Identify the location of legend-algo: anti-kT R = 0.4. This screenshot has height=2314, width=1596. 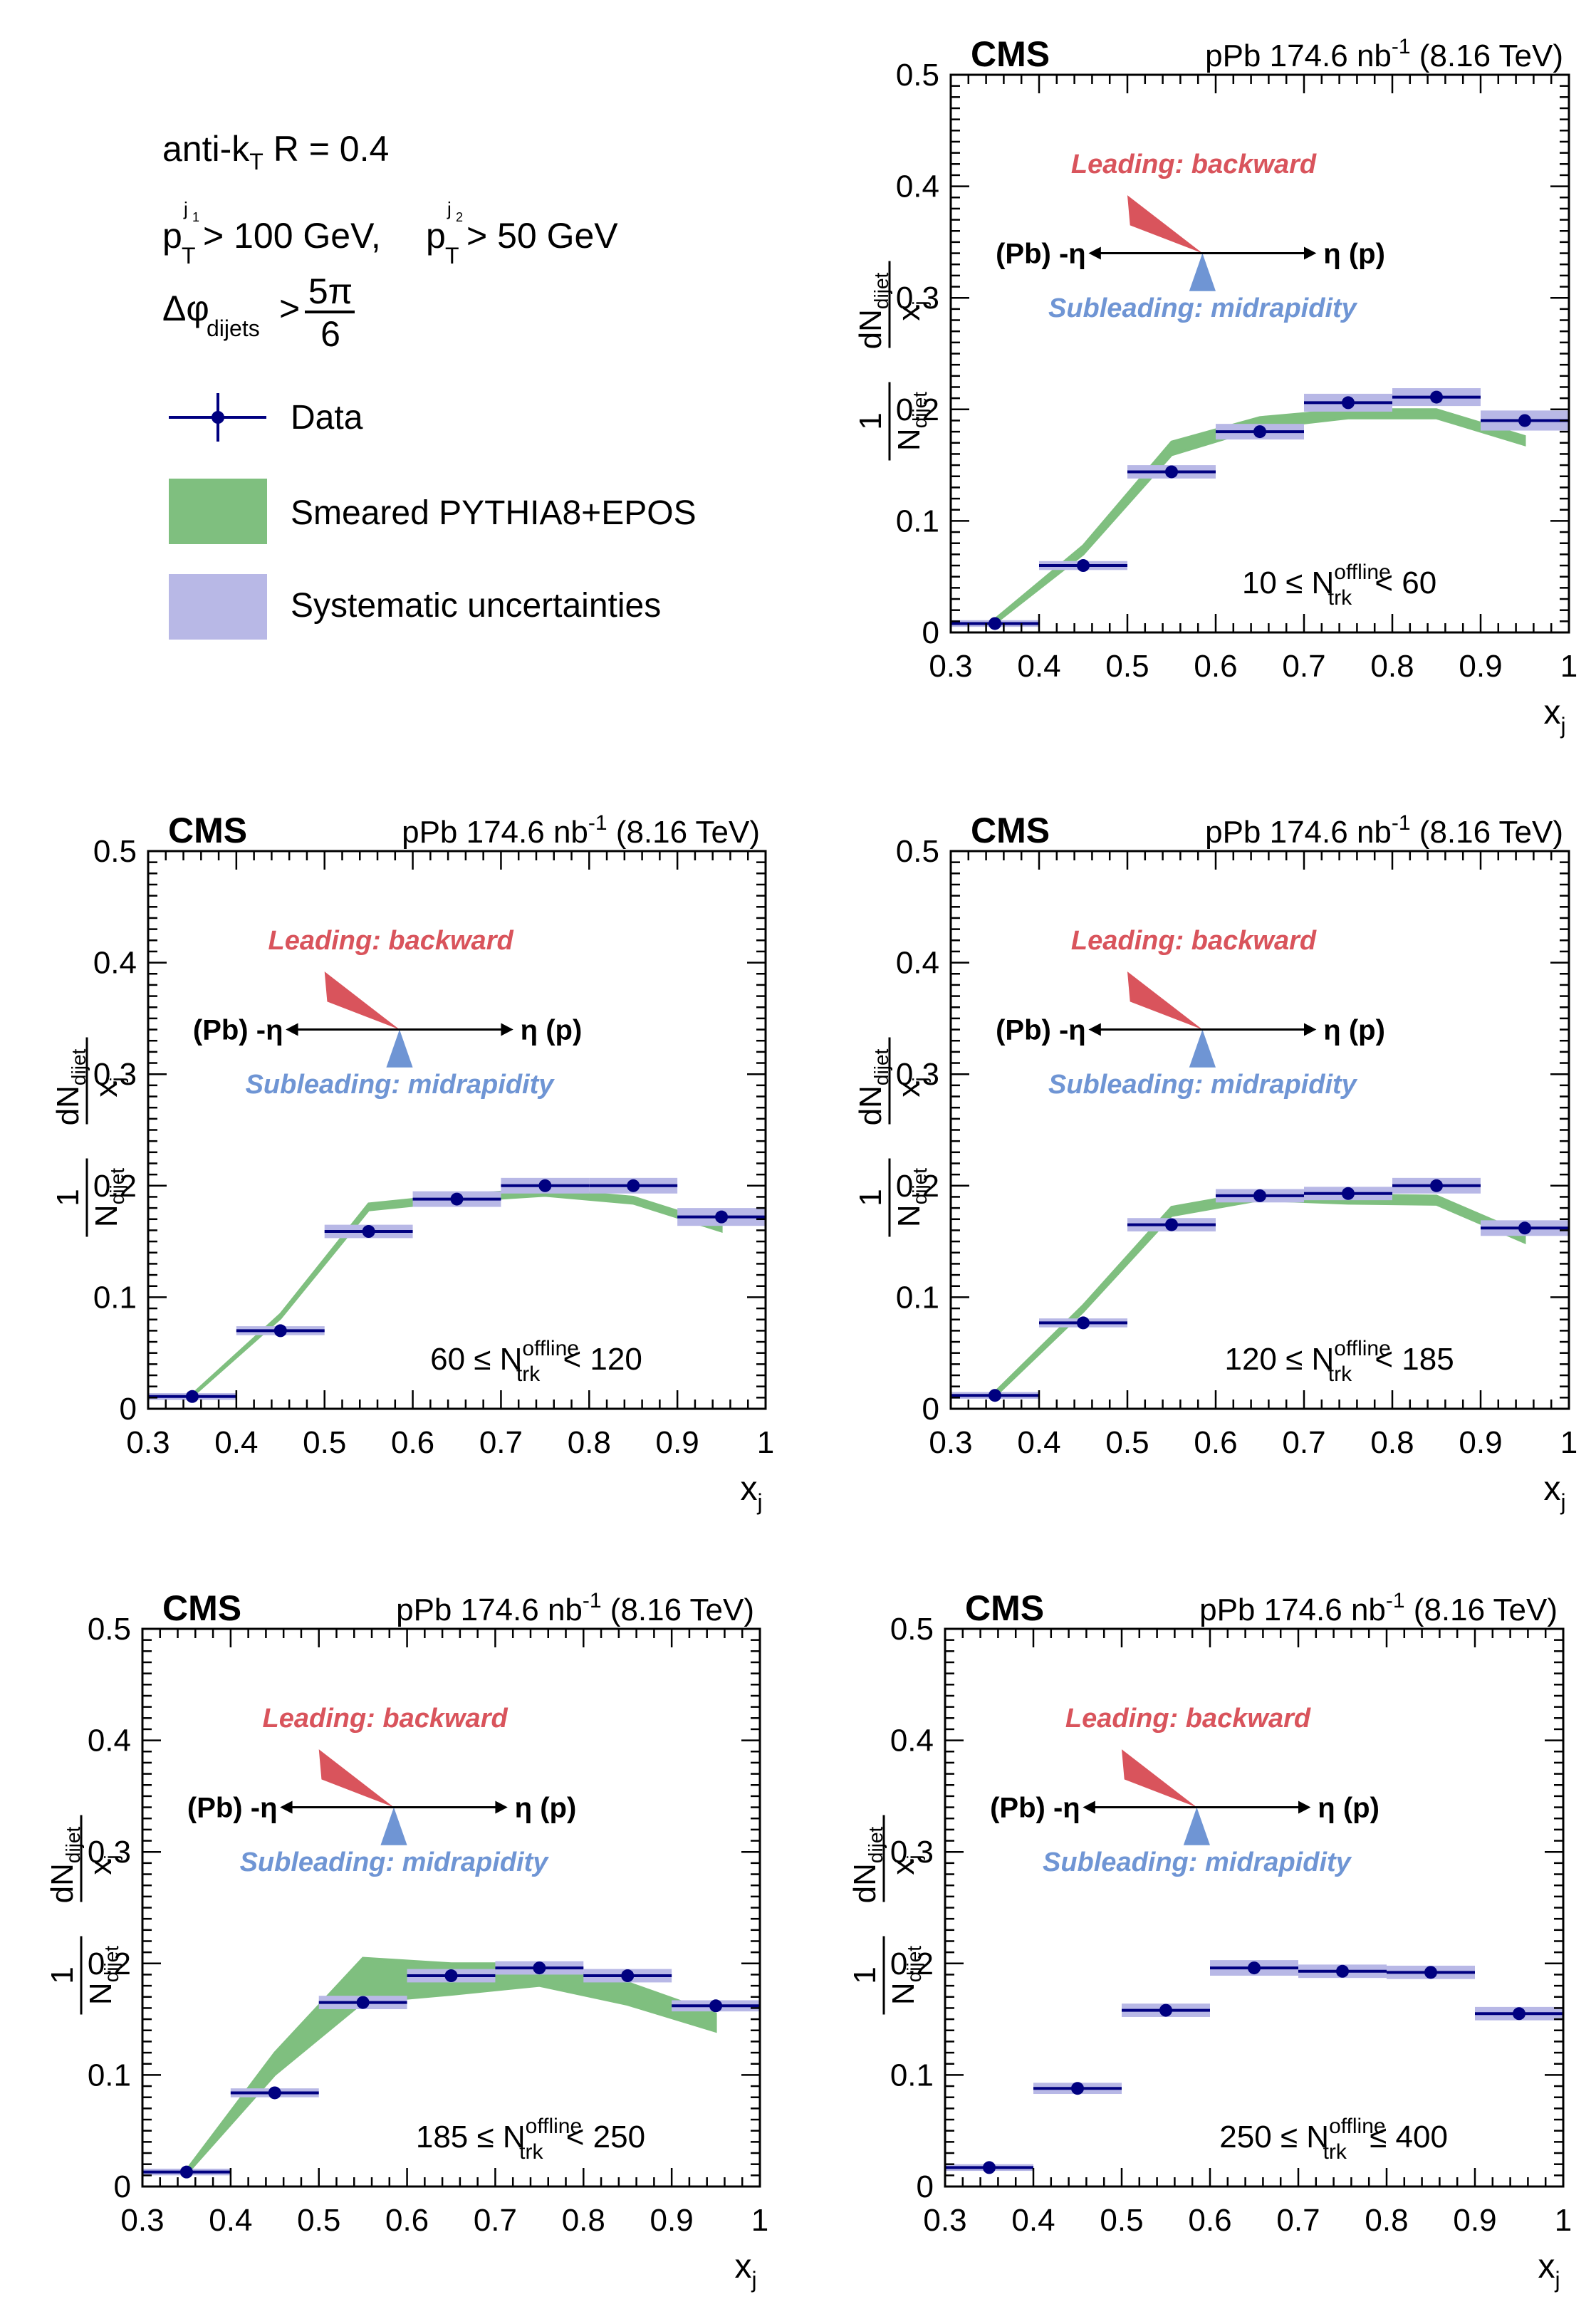
(275, 151).